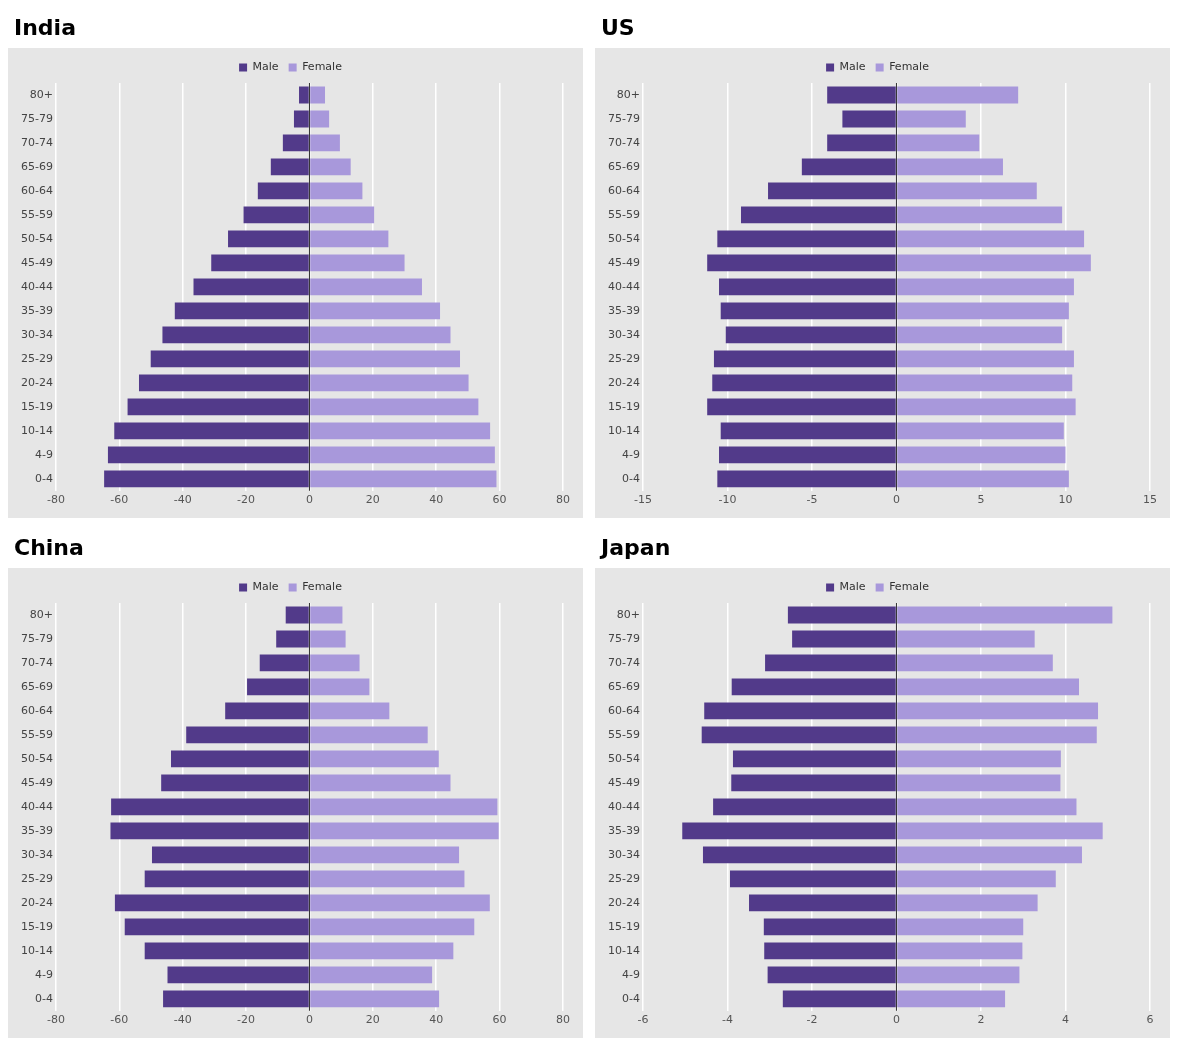  Describe the element at coordinates (1150, 1020) in the screenshot. I see `x-tick-label: 6` at that location.